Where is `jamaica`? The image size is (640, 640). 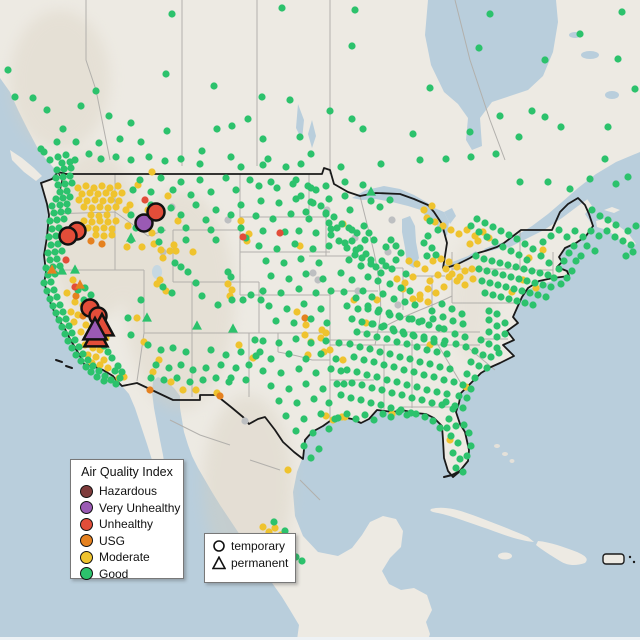
jamaica is located at coordinates (505, 556).